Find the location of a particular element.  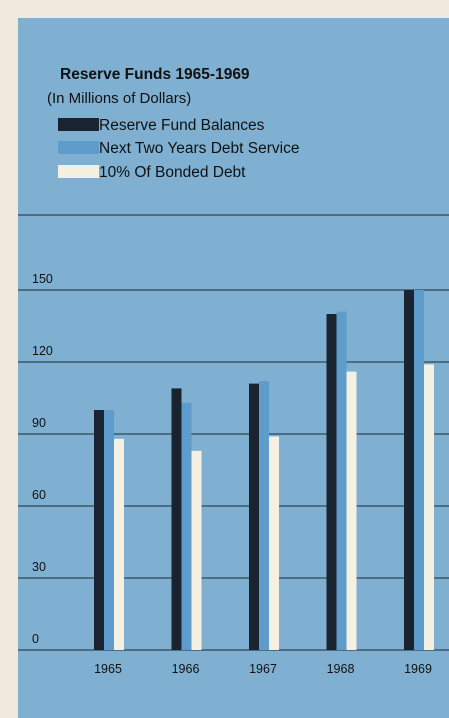

bar-10-of-bonded-debt-1967 is located at coordinates (274, 543).